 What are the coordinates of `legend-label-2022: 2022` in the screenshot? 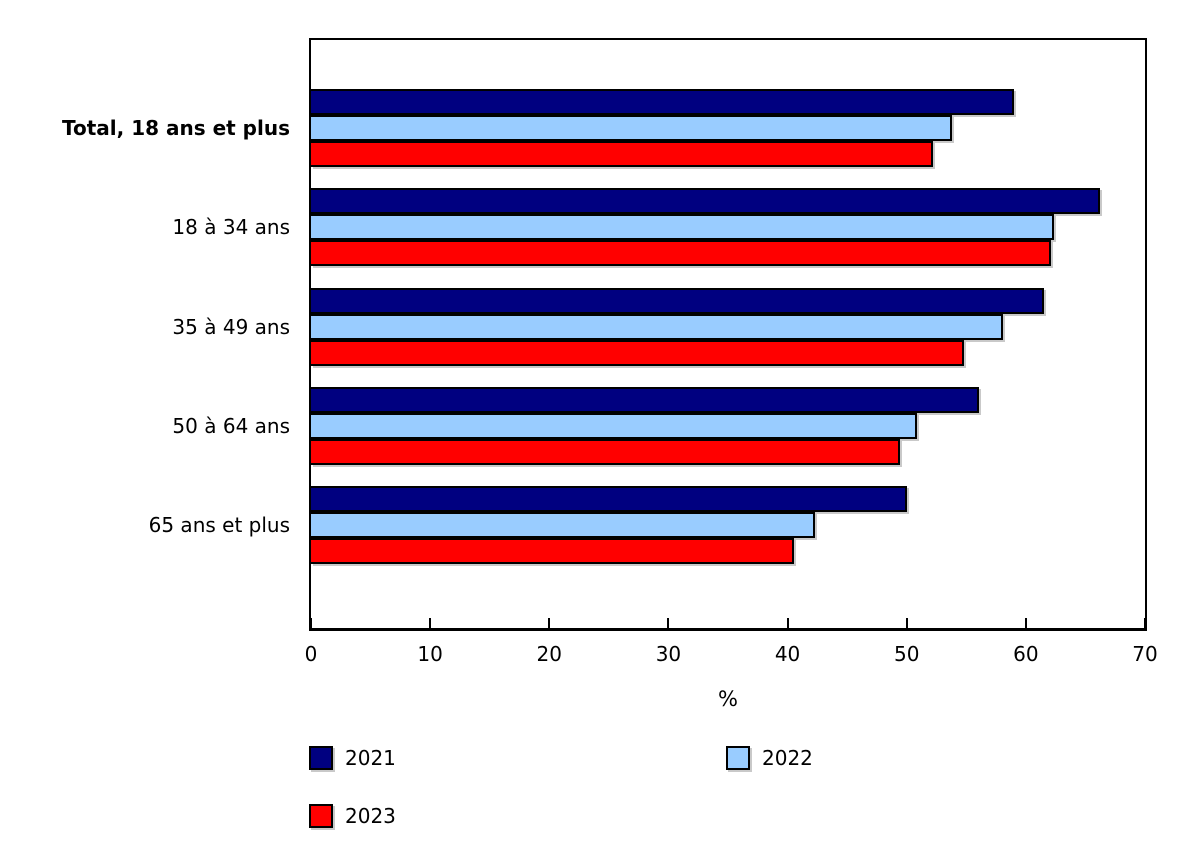 It's located at (787, 758).